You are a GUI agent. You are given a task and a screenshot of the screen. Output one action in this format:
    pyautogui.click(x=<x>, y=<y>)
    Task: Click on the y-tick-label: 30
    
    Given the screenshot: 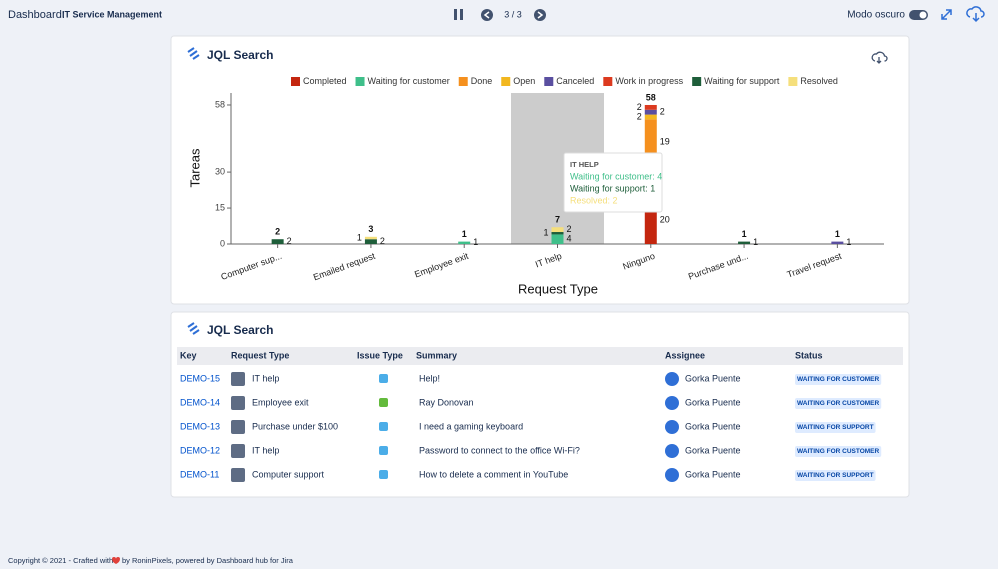 What is the action you would take?
    pyautogui.click(x=220, y=171)
    